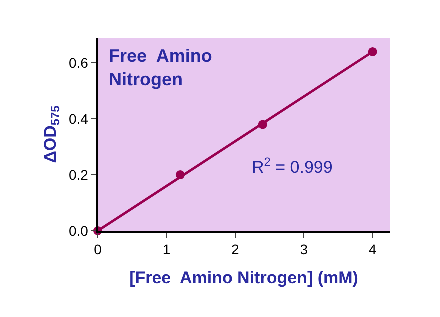 This screenshot has height=317, width=440. Describe the element at coordinates (78, 230) in the screenshot. I see `y-tick-label: 0.0` at that location.